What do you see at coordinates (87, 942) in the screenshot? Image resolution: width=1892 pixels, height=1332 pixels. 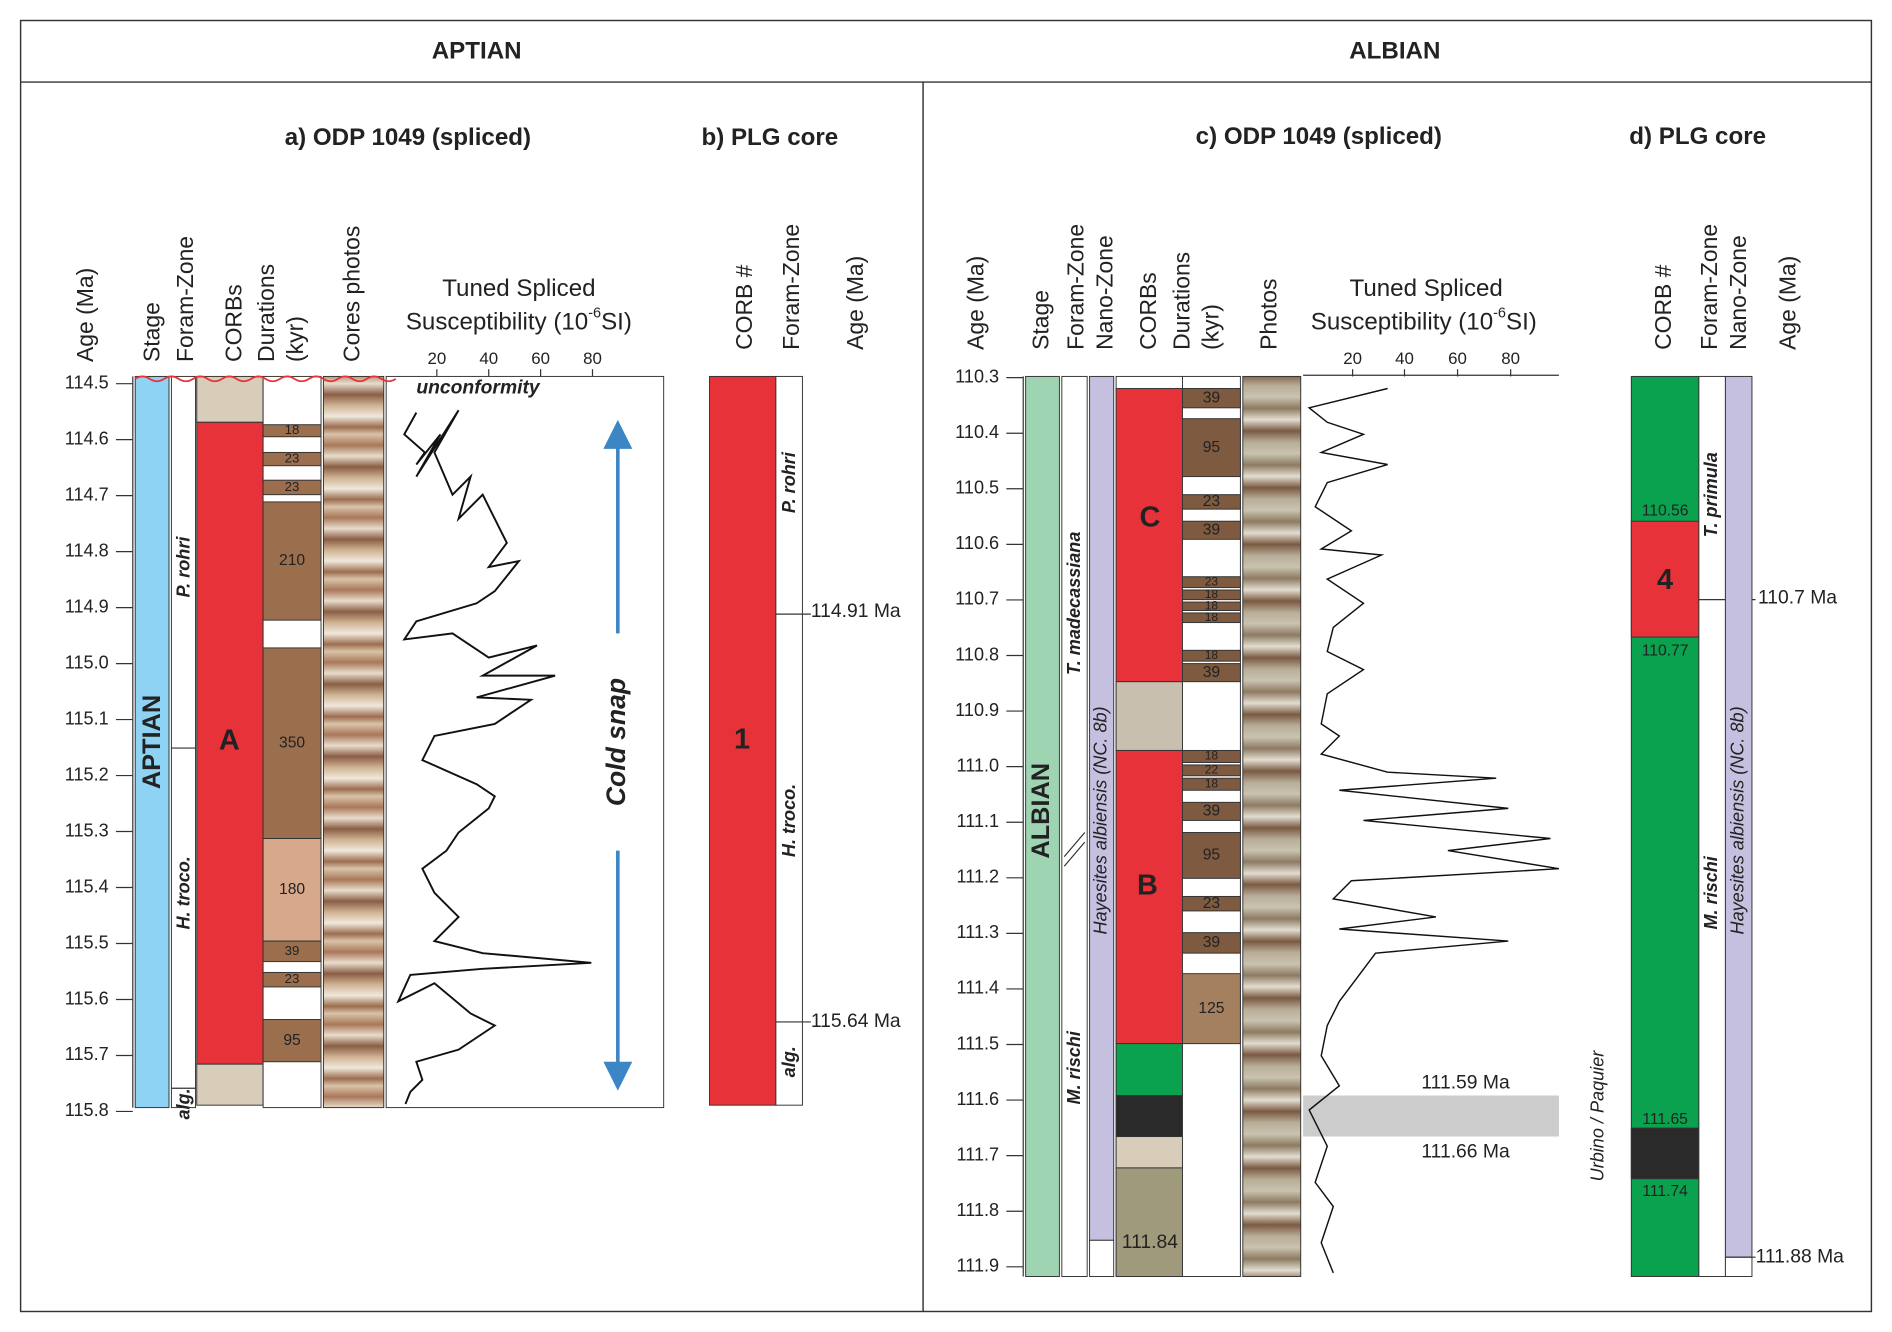 I see `age-tick-label: 115.5` at bounding box center [87, 942].